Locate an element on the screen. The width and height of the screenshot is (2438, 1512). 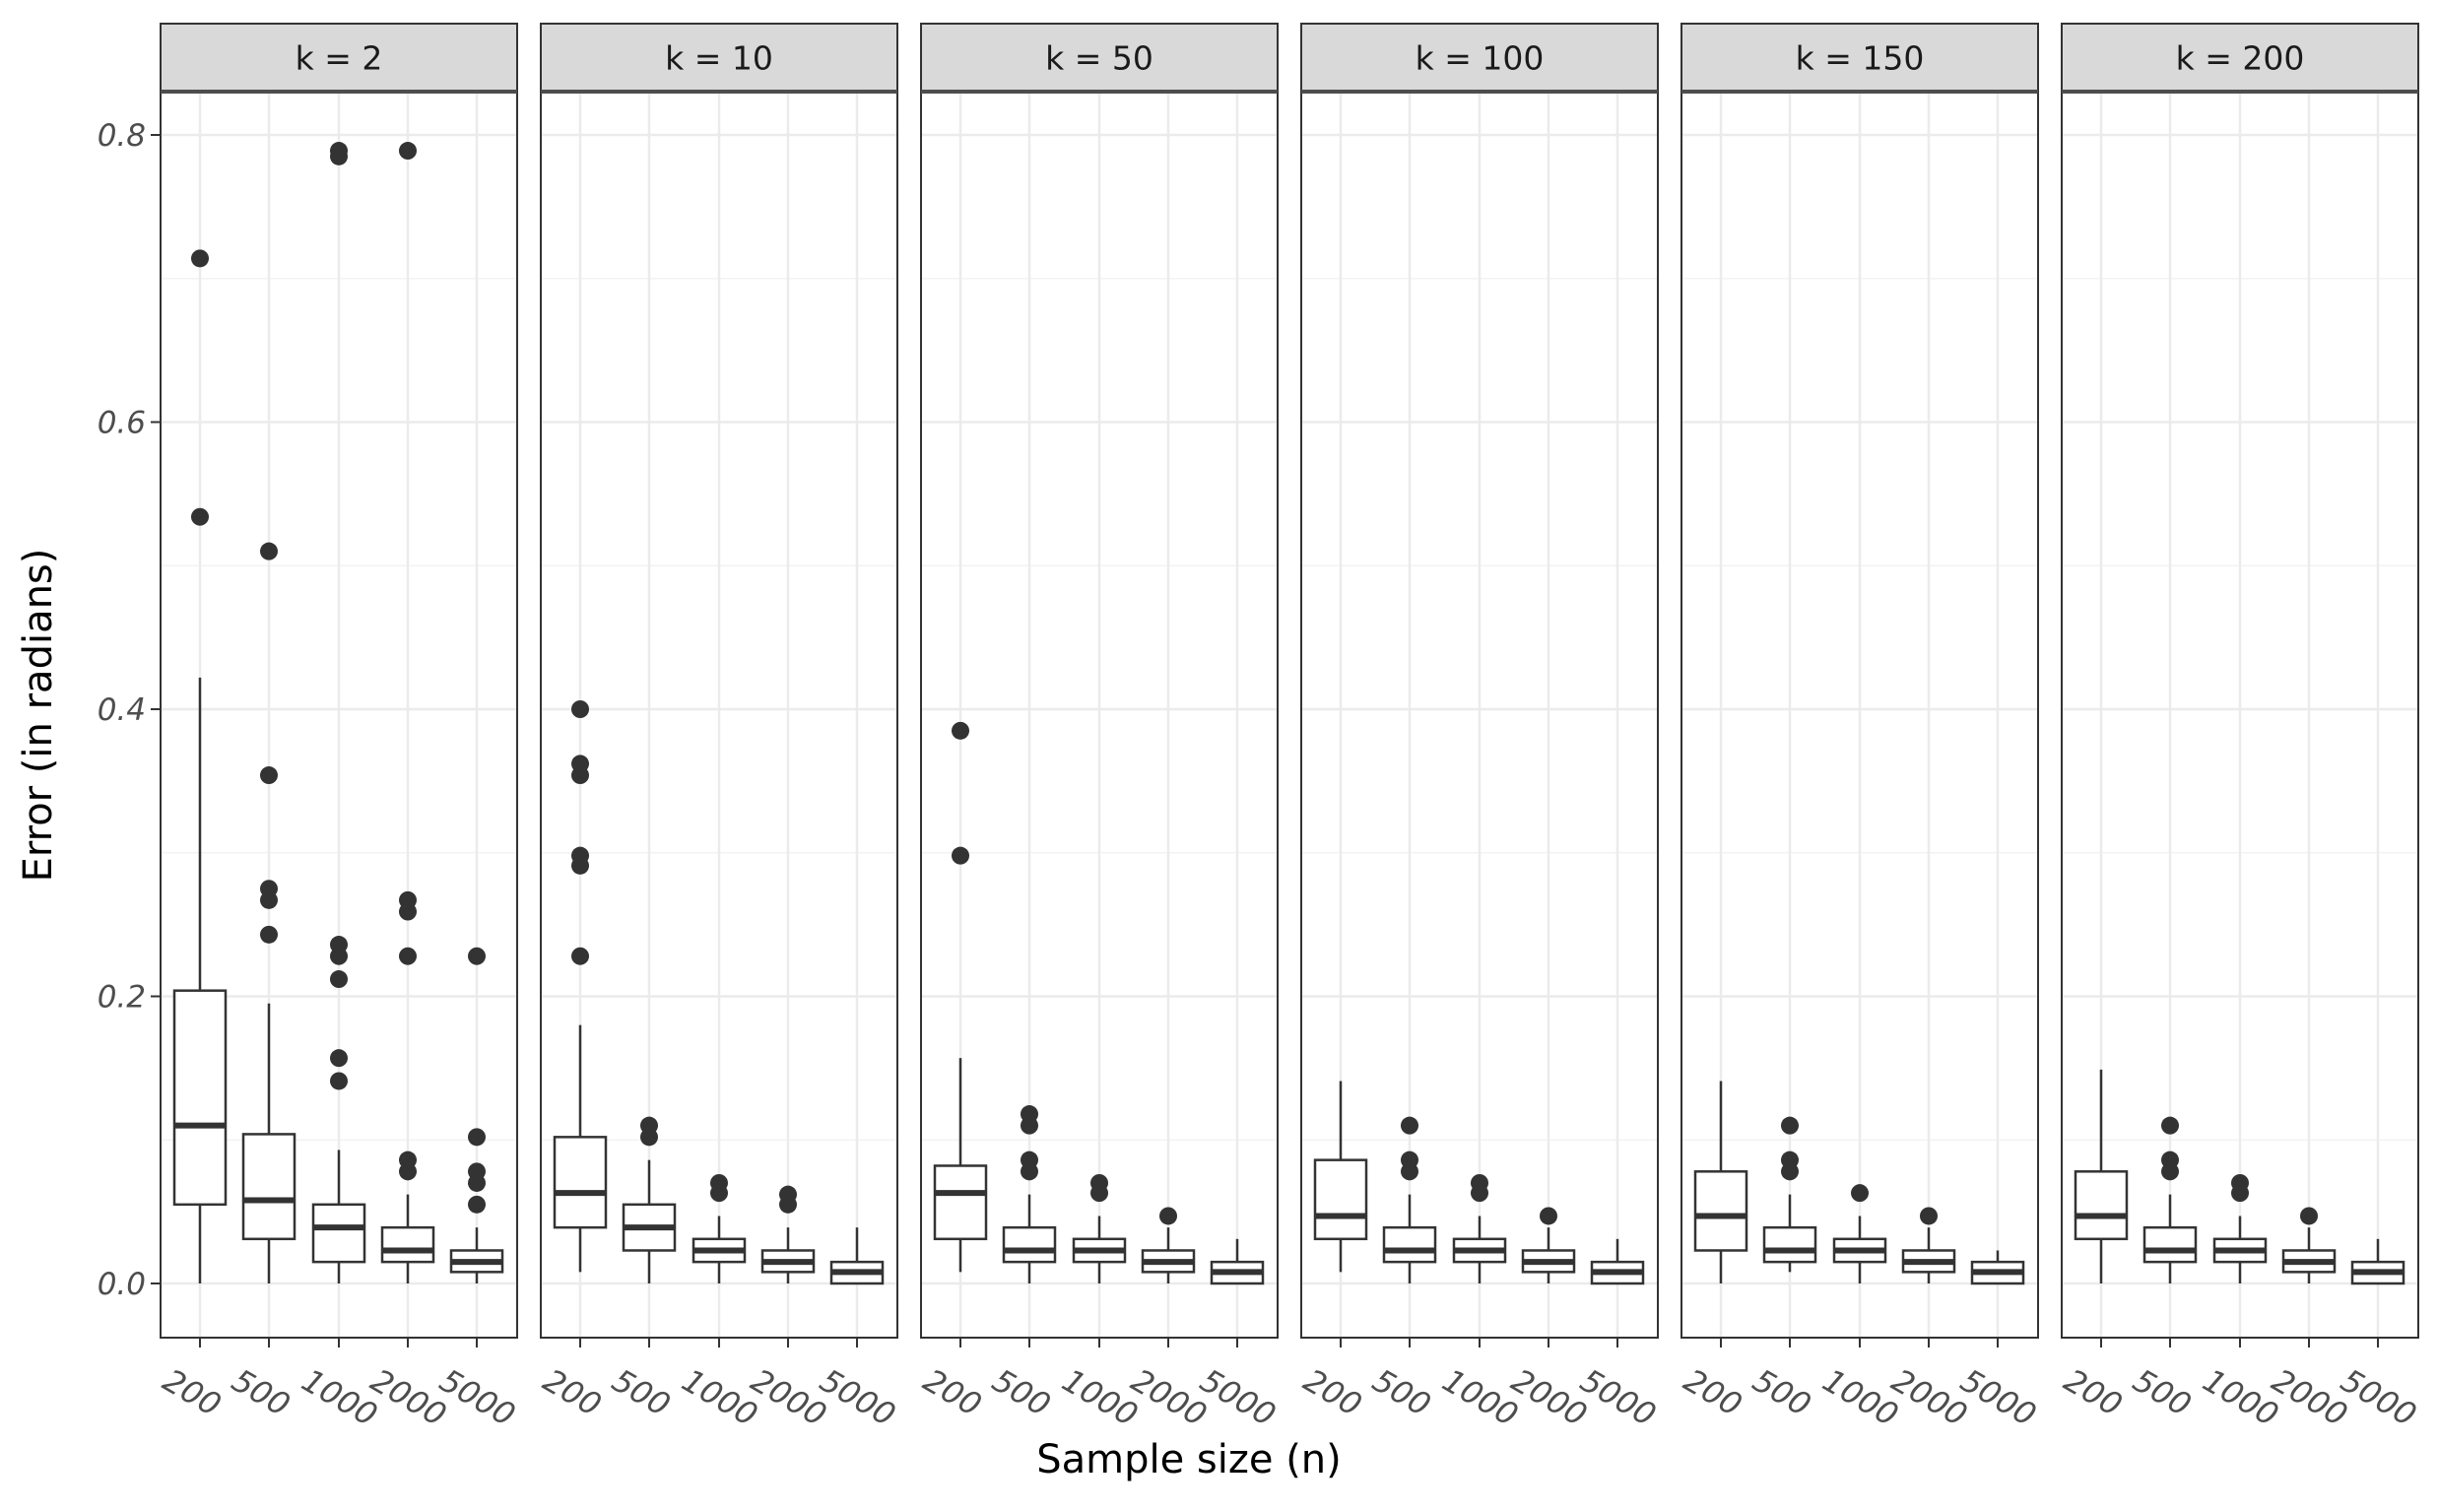
x-axis-title: Sample size (n) is located at coordinates (1189, 1459).